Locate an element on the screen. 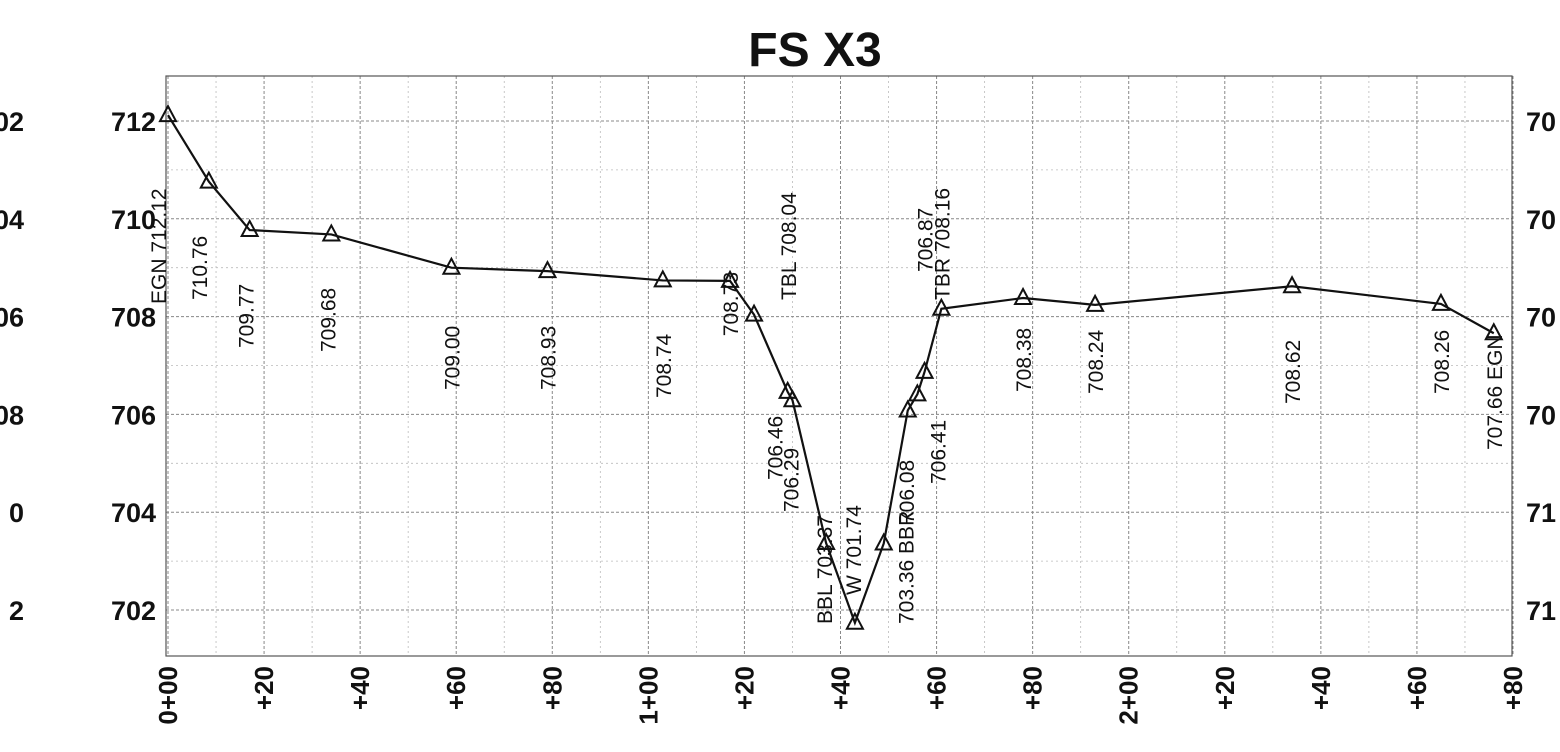  y-tick-label: 702 is located at coordinates (133, 611).